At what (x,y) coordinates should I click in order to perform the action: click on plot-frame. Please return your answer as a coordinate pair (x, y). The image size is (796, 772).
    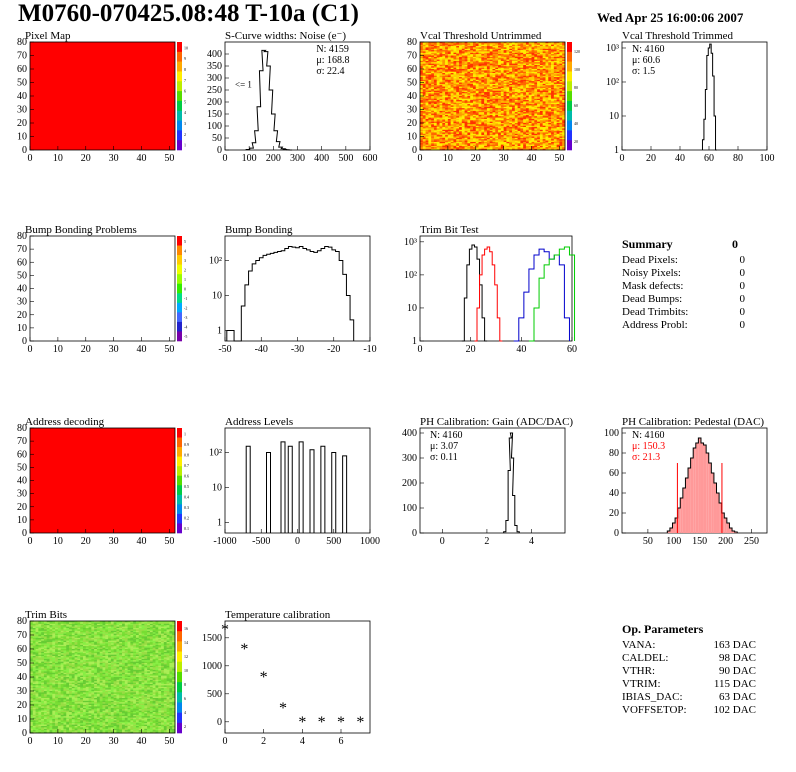
    Looking at the image, I should click on (102, 288).